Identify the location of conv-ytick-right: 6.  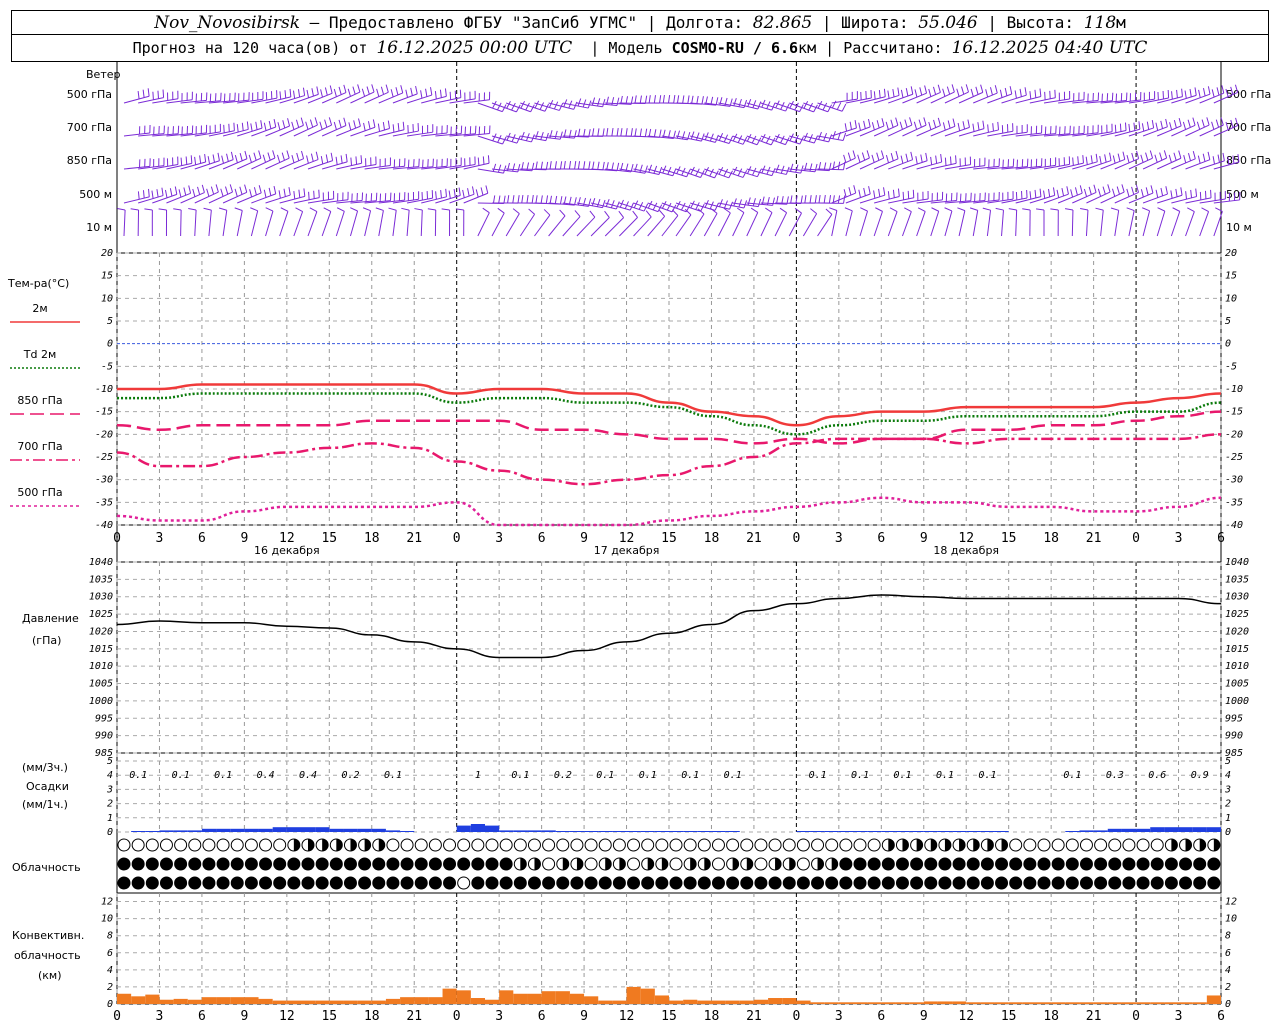
(1228, 953).